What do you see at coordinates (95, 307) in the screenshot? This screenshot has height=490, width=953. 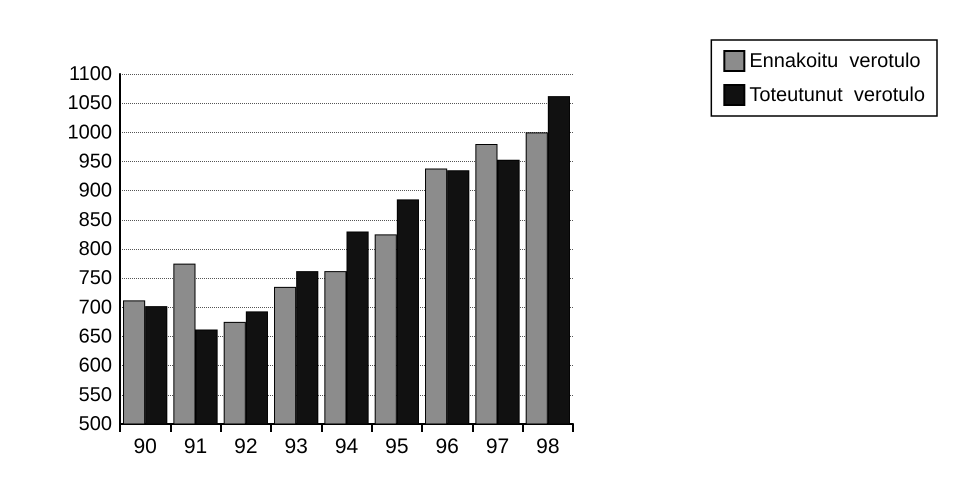 I see `y-tick-label: 700` at bounding box center [95, 307].